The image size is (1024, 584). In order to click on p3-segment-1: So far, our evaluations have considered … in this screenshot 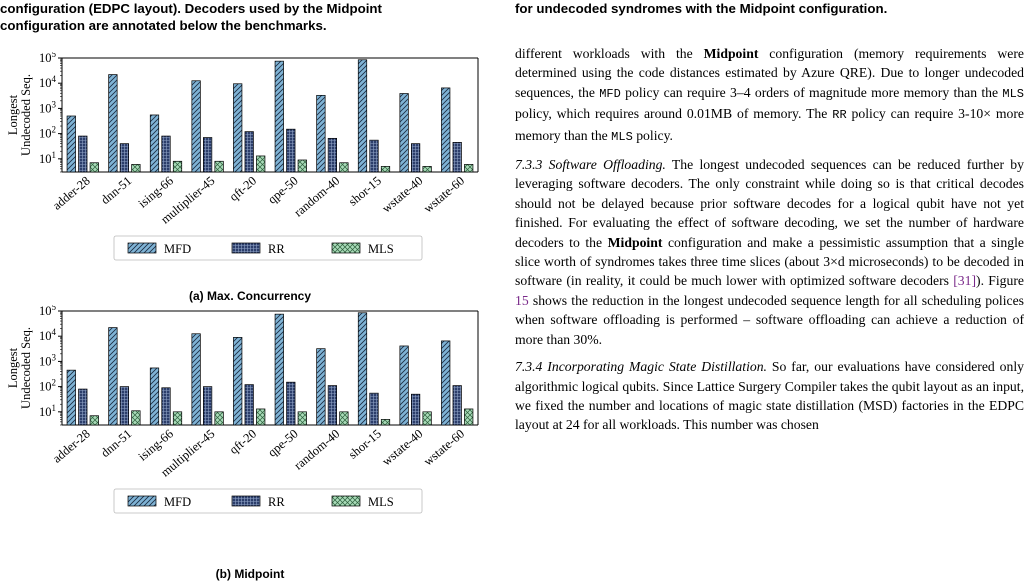, I will do `click(769, 396)`.